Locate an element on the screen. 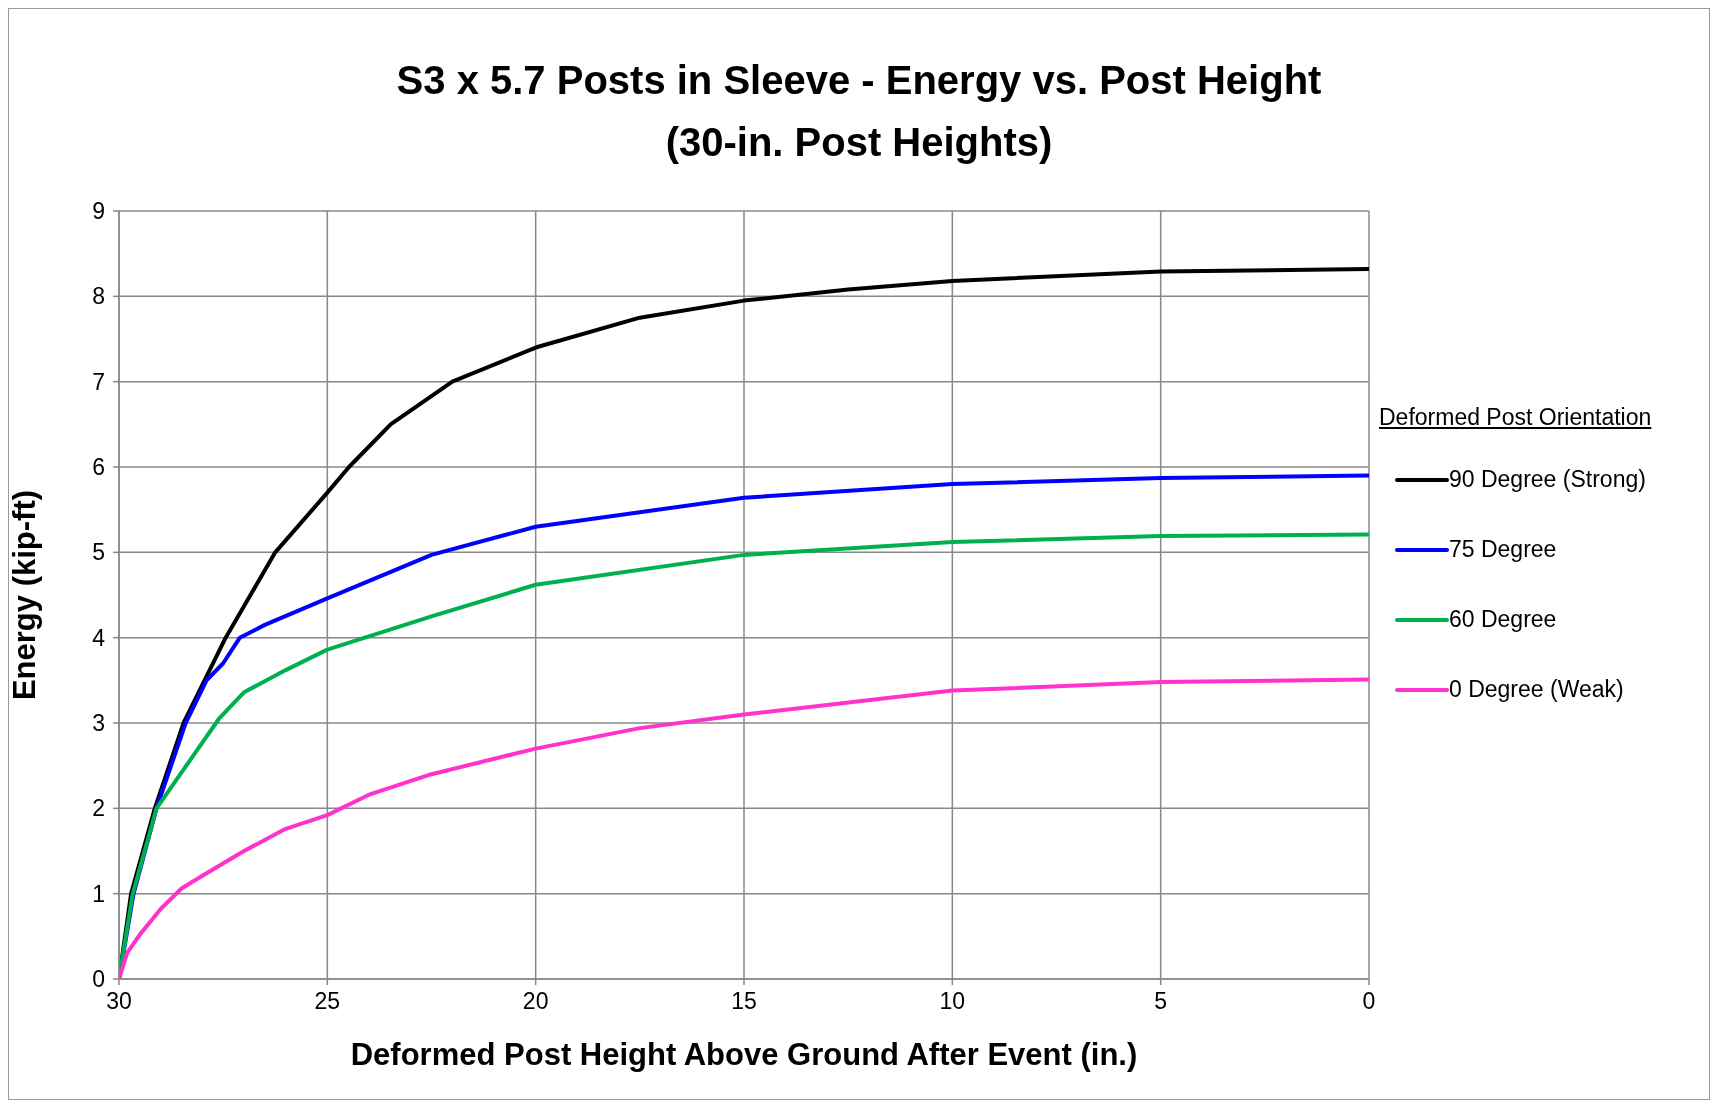 The height and width of the screenshot is (1111, 1734). y-tick-label: 6 is located at coordinates (98, 467).